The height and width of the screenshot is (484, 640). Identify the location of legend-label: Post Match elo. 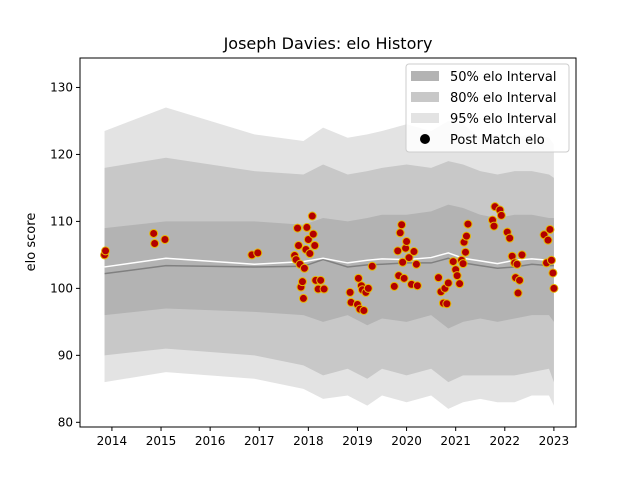
(497, 140).